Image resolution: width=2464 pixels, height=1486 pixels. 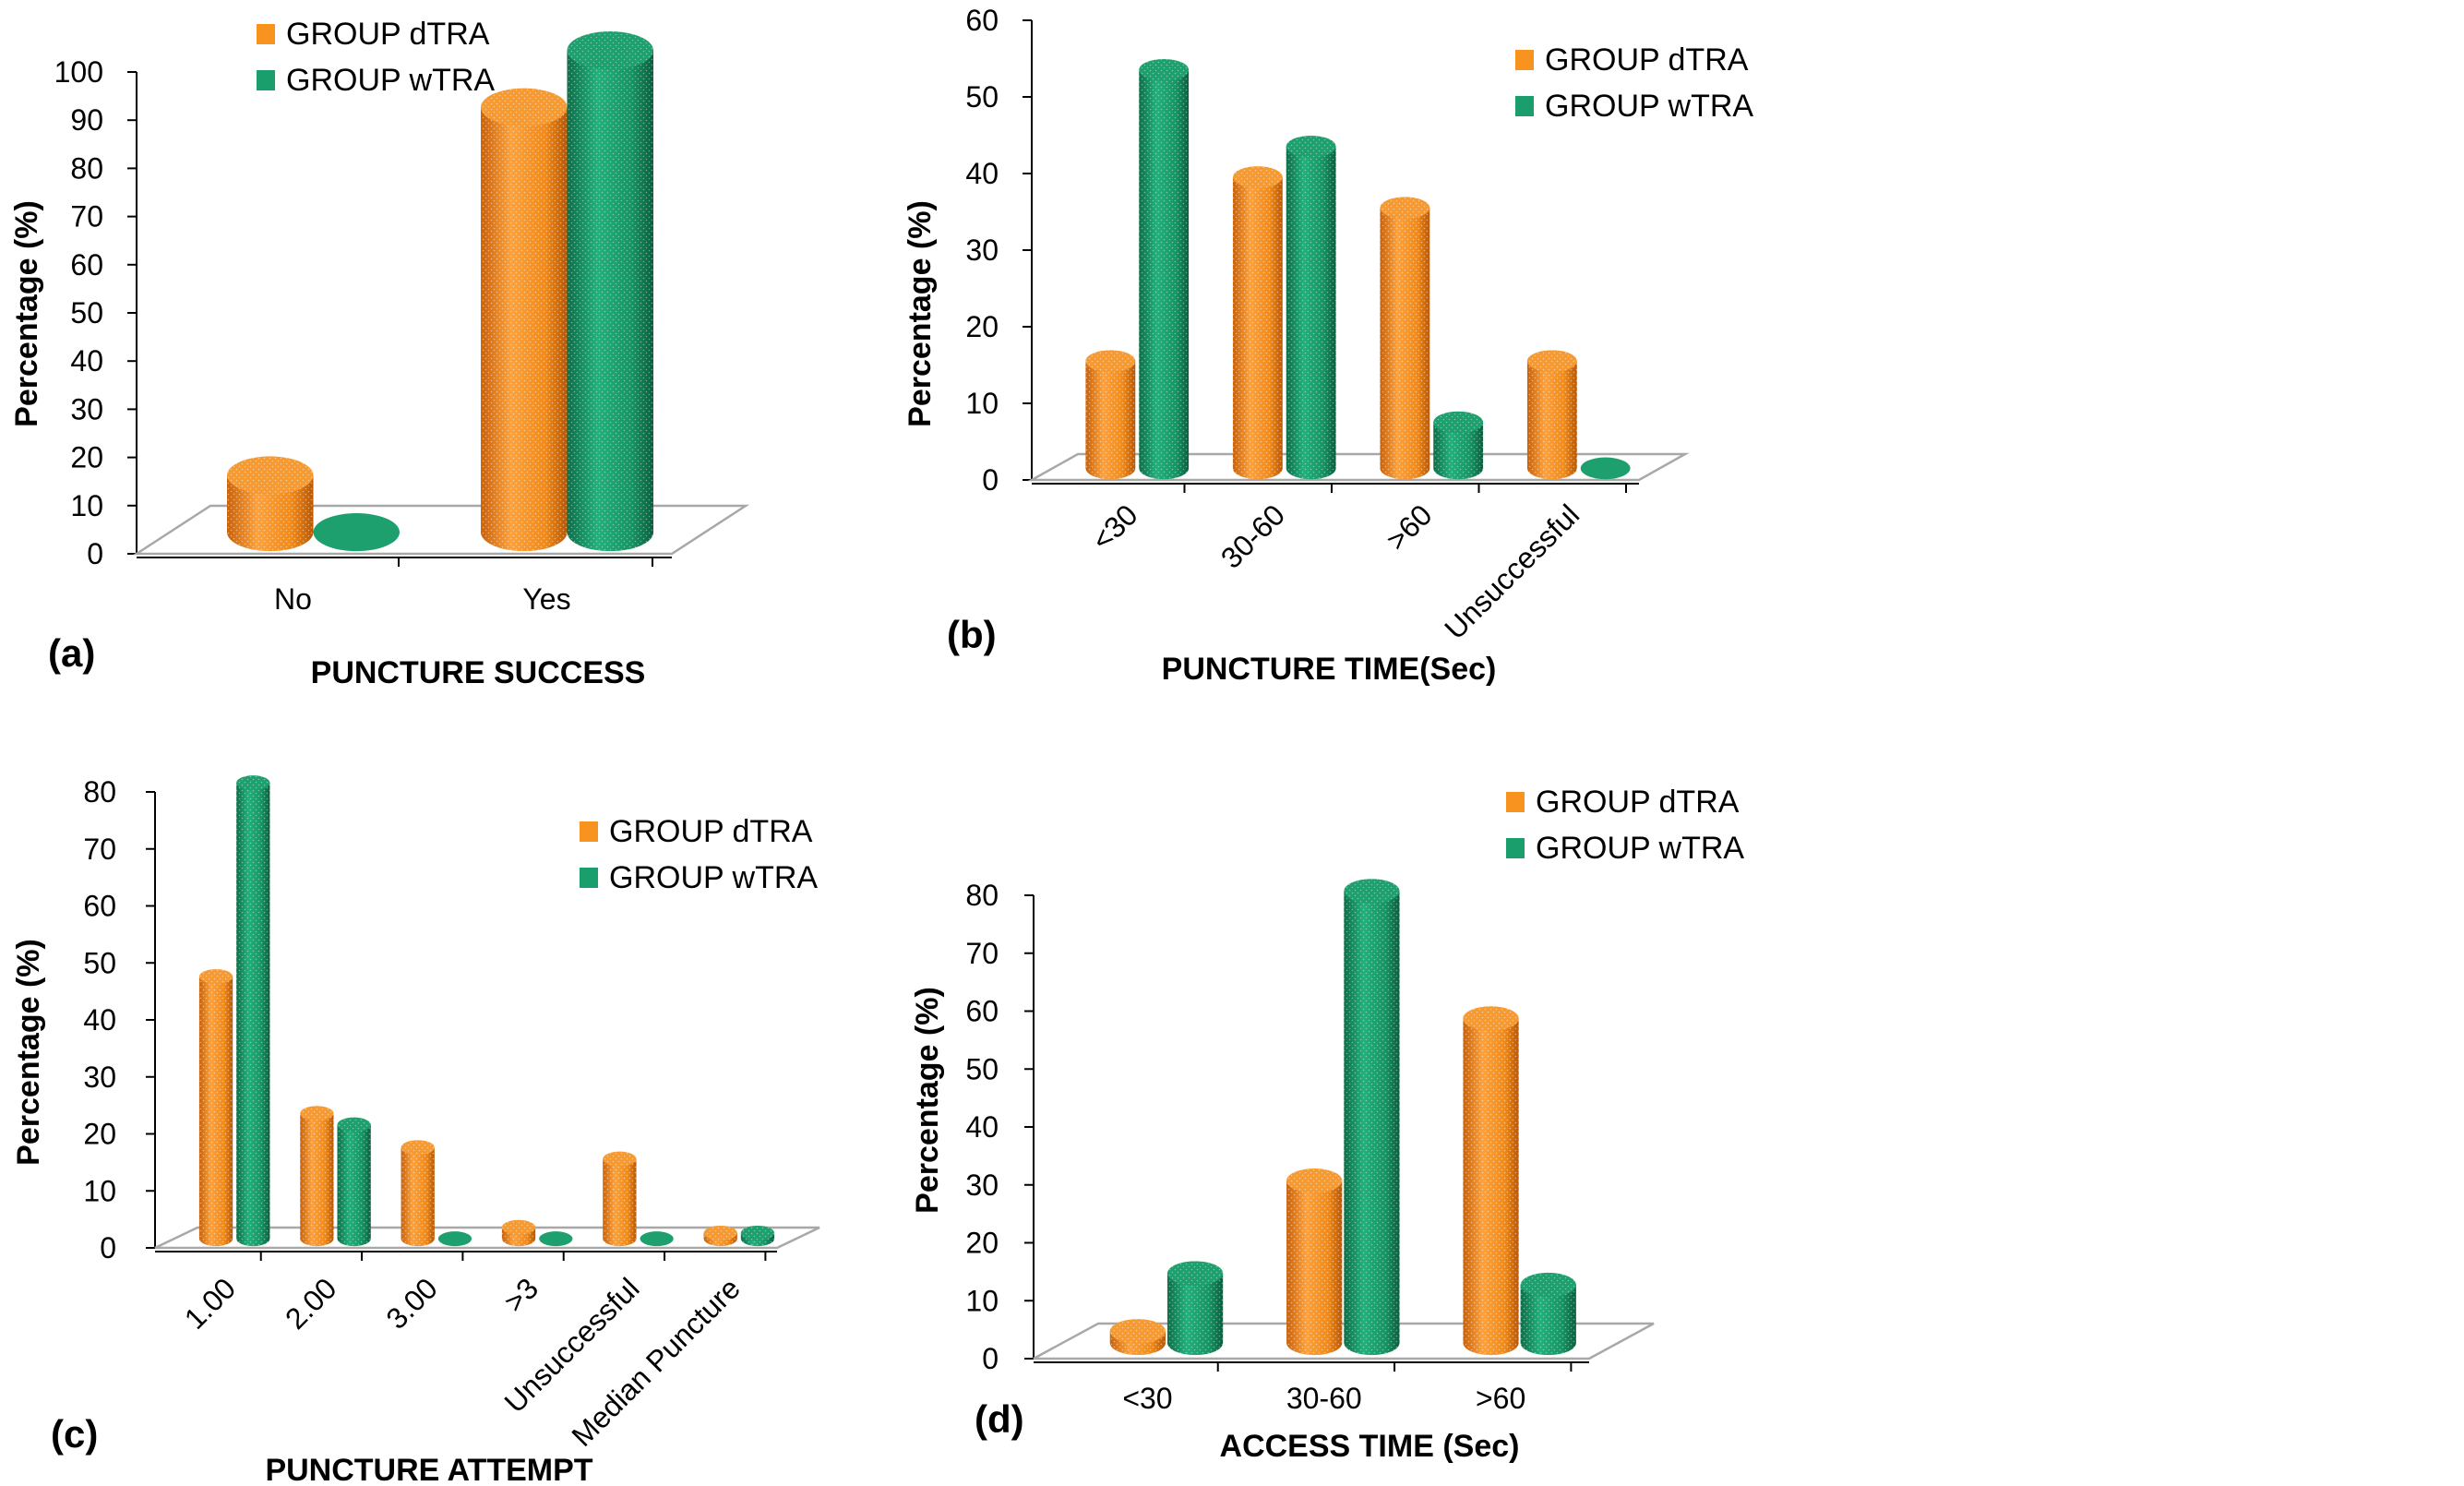 What do you see at coordinates (210, 1303) in the screenshot?
I see `x-category-label: 1.00` at bounding box center [210, 1303].